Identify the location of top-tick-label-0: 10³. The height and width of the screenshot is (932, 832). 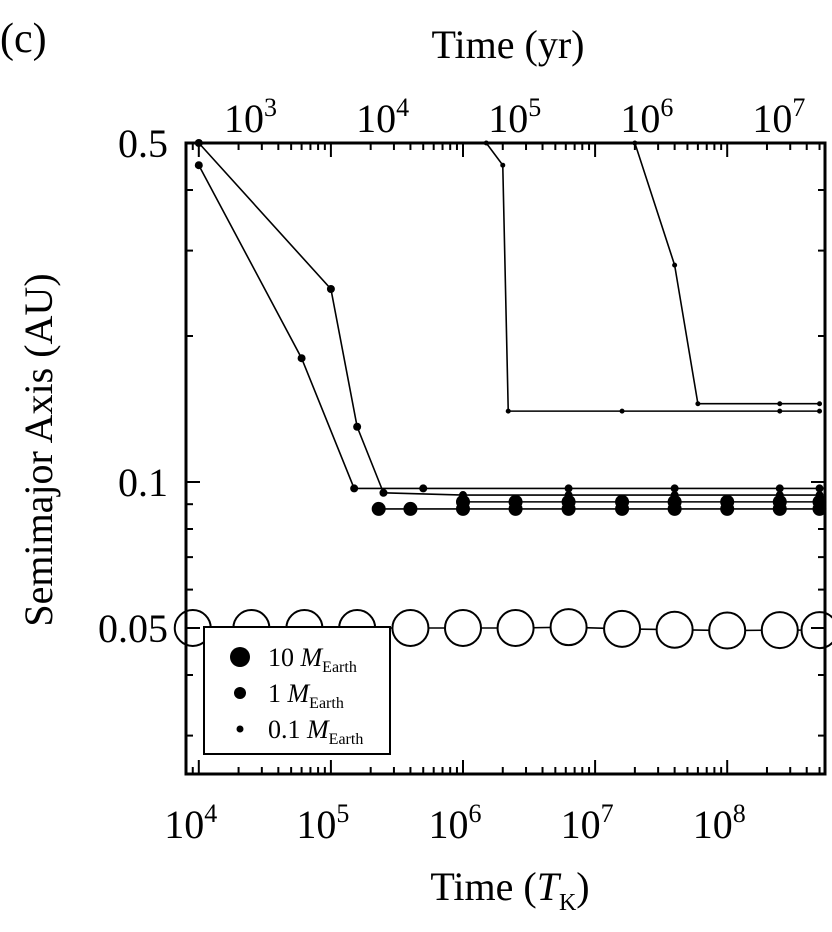
(250, 117).